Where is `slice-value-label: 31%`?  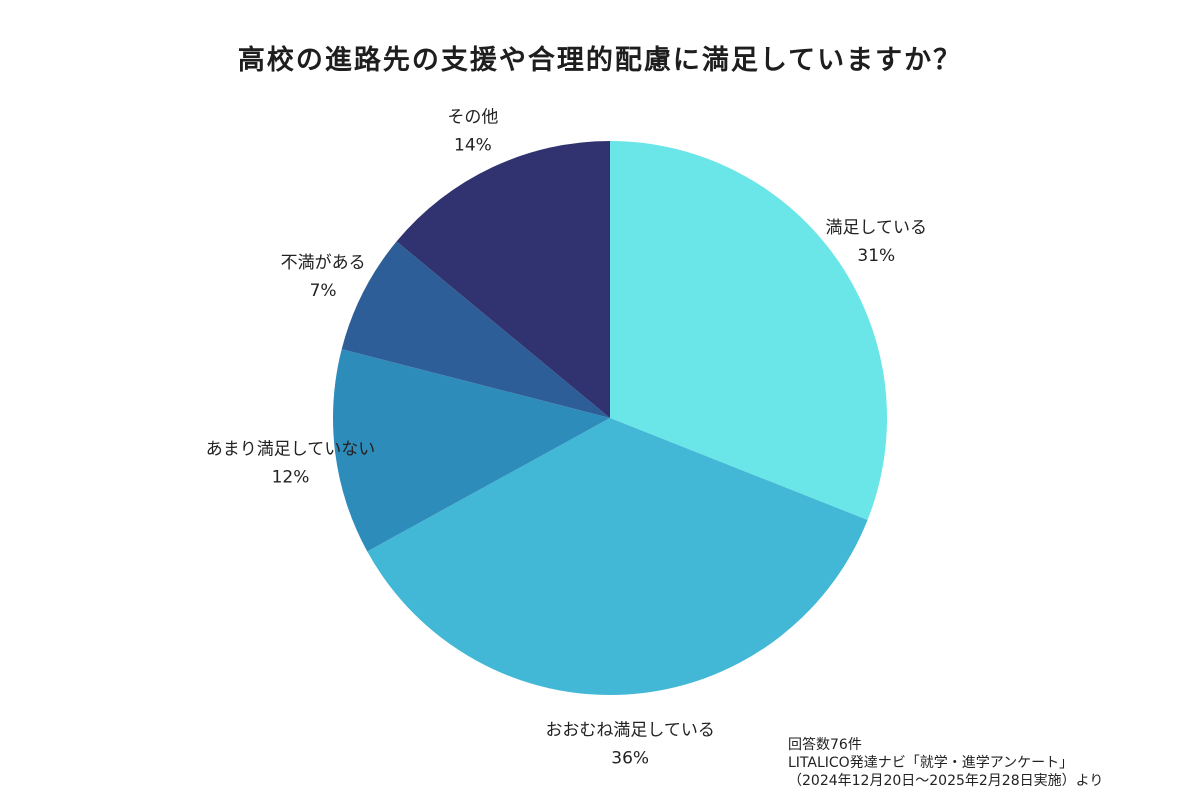
slice-value-label: 31% is located at coordinates (876, 256).